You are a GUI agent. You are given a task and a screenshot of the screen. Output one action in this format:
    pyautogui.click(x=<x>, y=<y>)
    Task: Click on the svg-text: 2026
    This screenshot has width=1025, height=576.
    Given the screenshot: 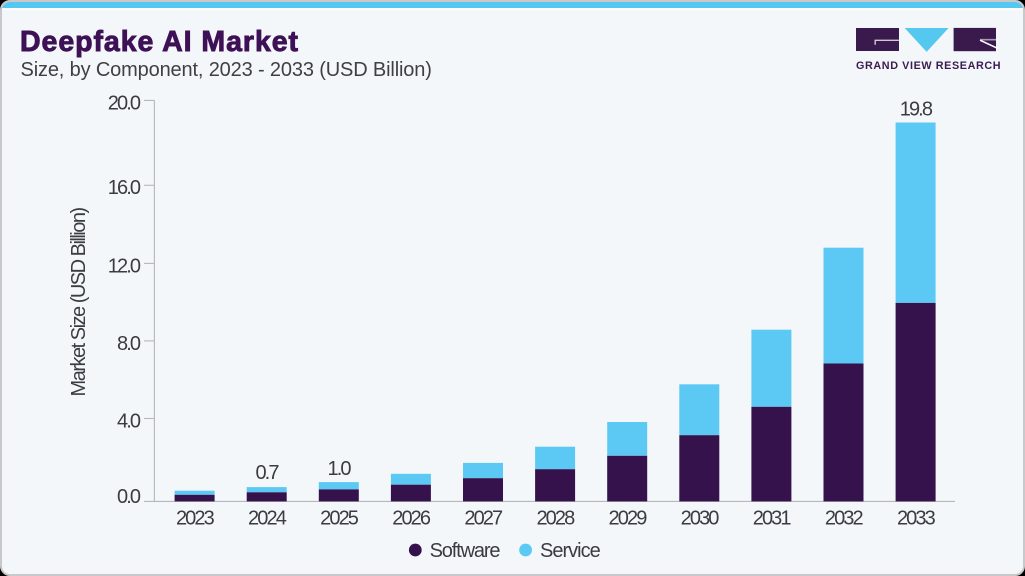 What is the action you would take?
    pyautogui.click(x=411, y=518)
    